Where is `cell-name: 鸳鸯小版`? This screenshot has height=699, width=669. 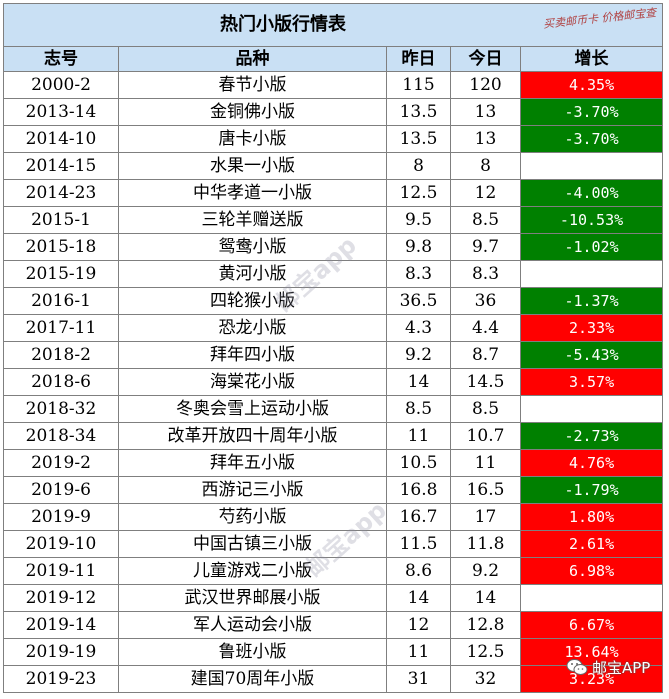
cell-name: 鸳鸯小版 is located at coordinates (252, 247).